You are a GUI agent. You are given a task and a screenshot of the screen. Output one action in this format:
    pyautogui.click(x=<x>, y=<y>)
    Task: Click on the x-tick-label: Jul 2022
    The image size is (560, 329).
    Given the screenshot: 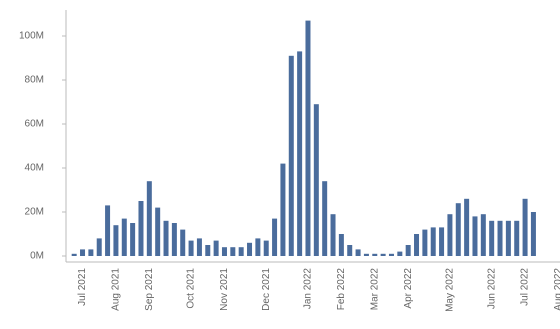 What is the action you would take?
    pyautogui.click(x=525, y=287)
    